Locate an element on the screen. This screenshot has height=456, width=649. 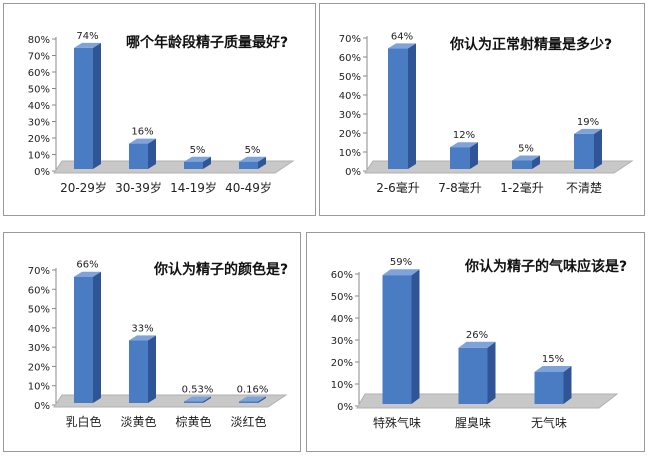
category-label: 1-2毫升 is located at coordinates (522, 187).